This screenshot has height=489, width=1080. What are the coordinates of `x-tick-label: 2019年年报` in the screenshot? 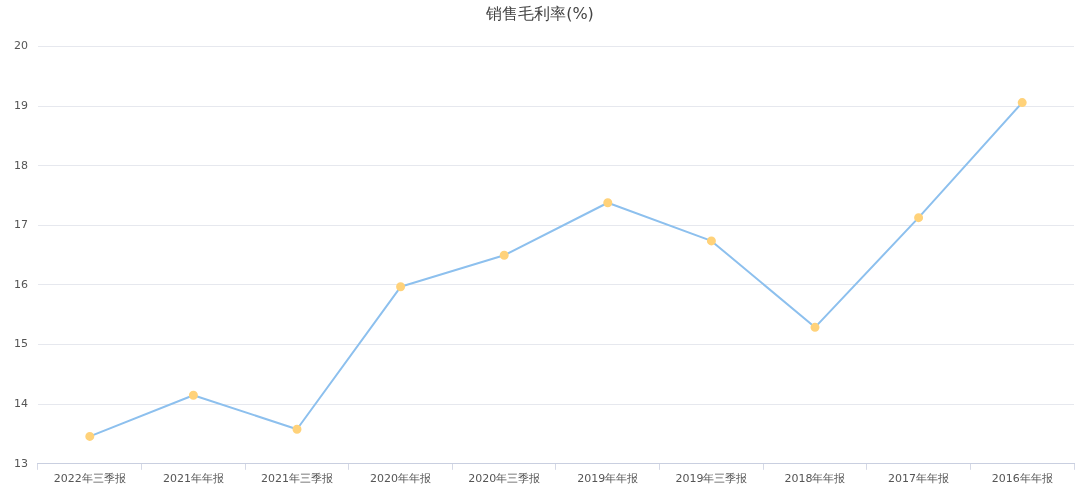 It's located at (608, 479).